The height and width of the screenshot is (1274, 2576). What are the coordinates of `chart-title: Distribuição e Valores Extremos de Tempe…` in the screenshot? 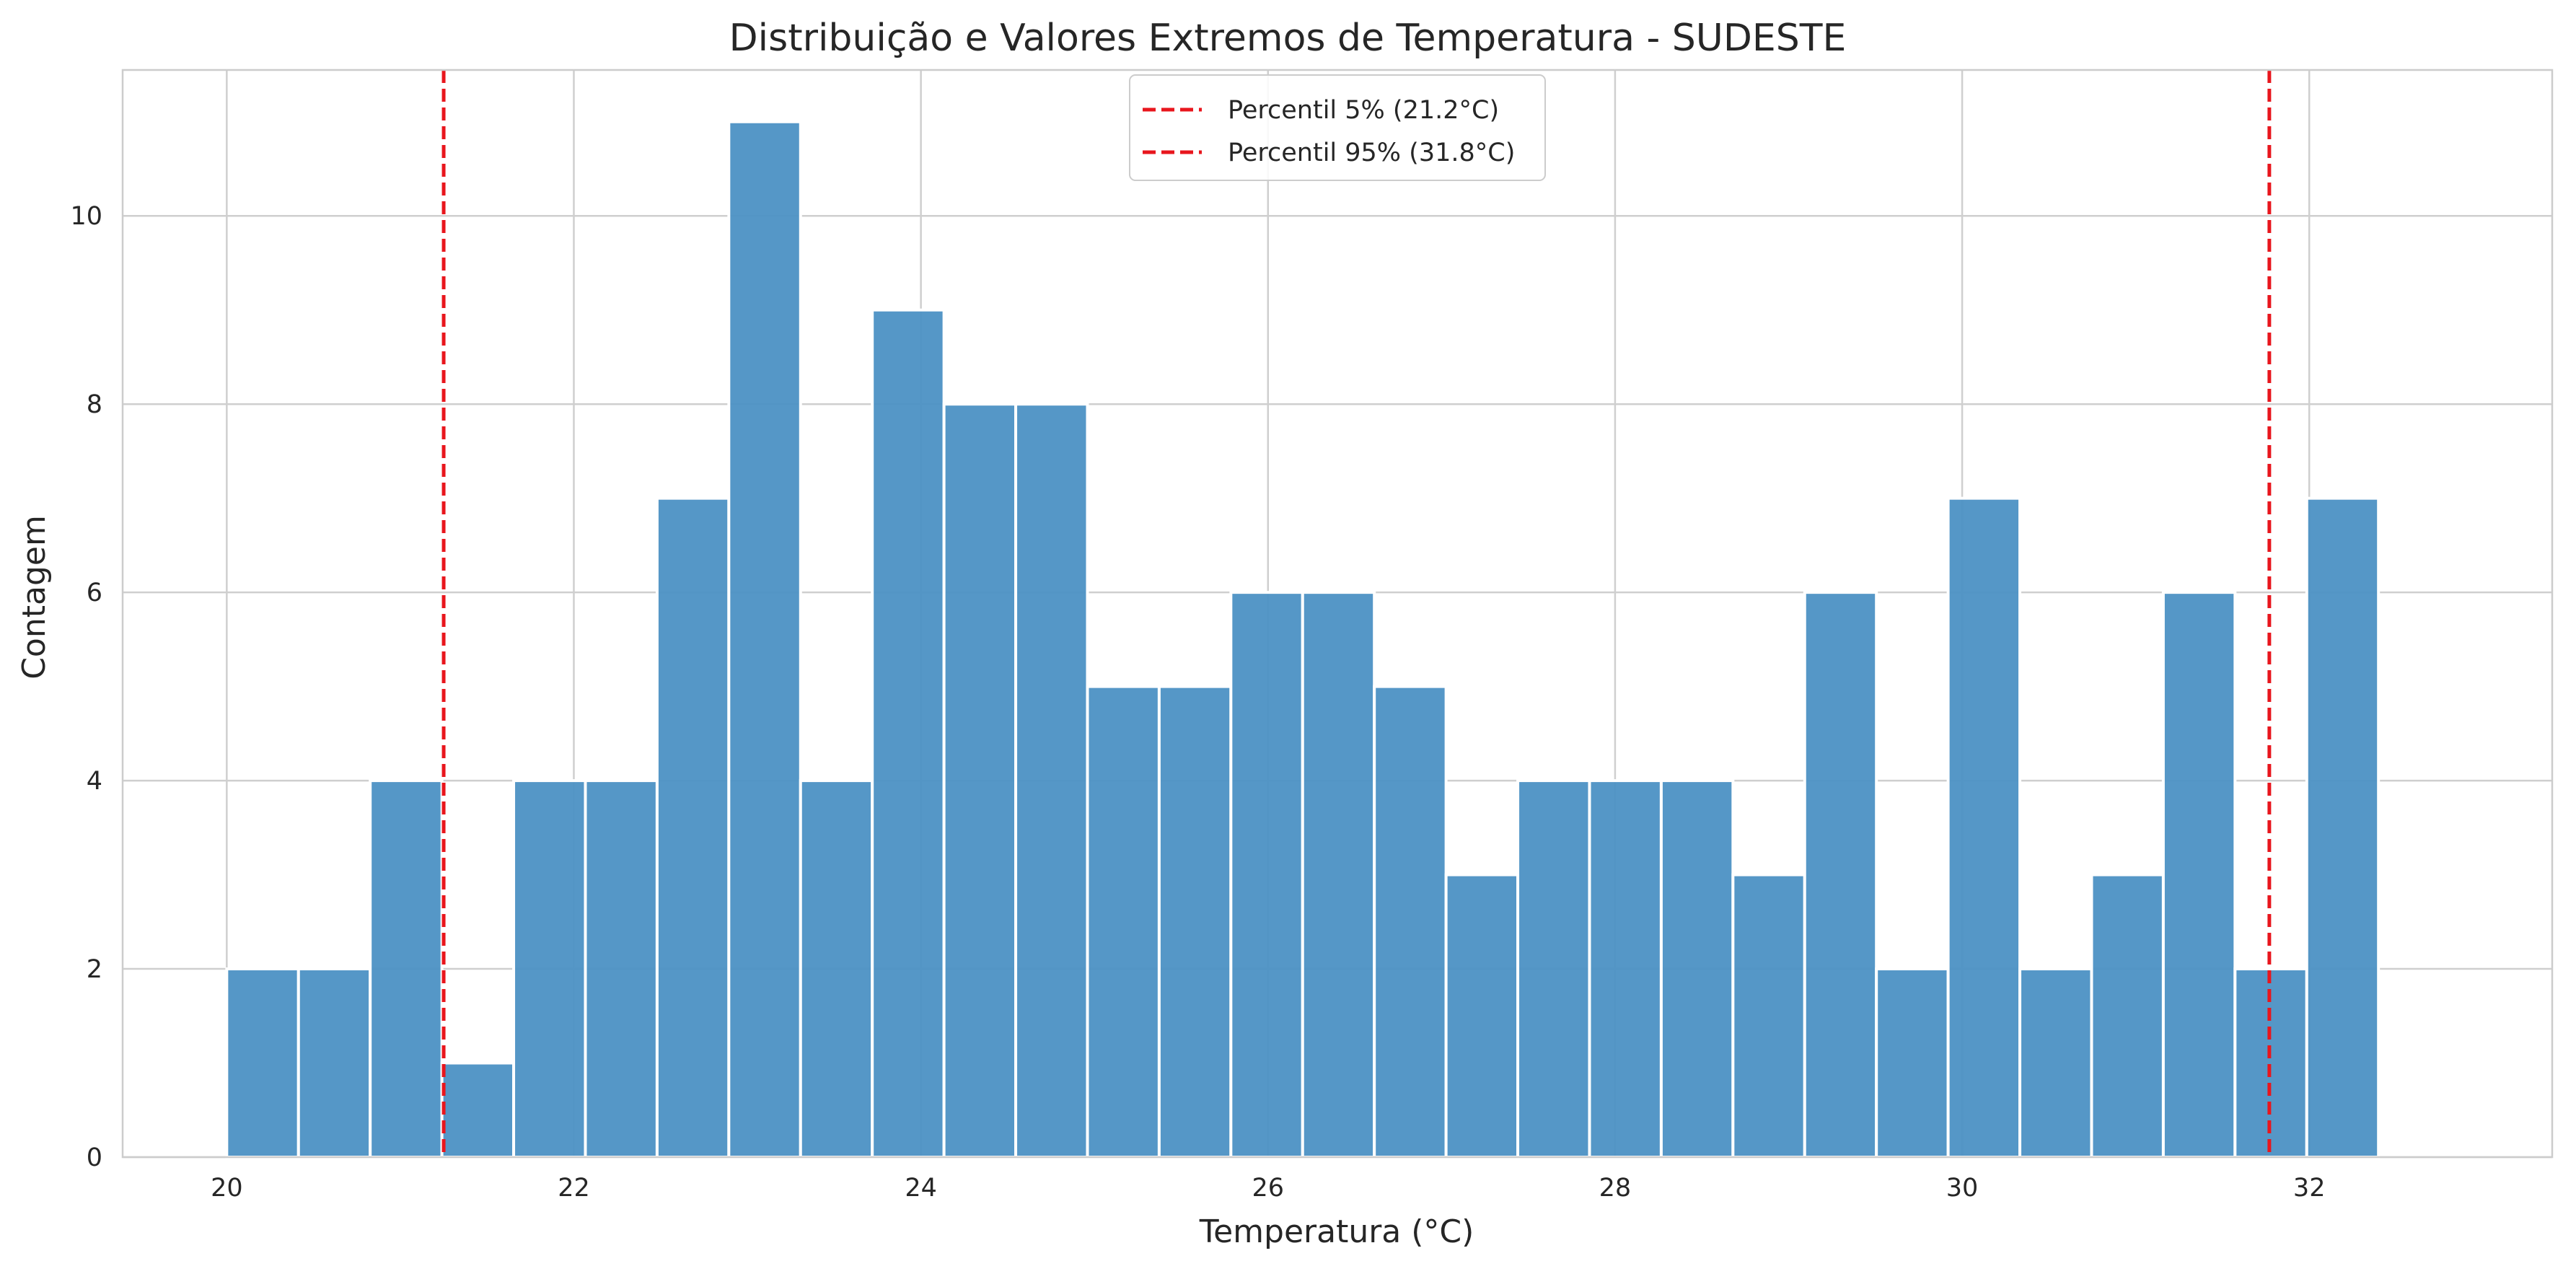 It's located at (1288, 38).